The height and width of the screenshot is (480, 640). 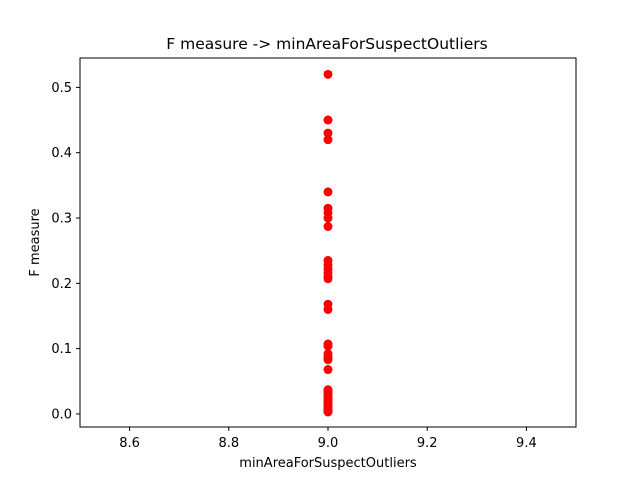 What do you see at coordinates (61, 414) in the screenshot?
I see `y-tick-label: 0.0` at bounding box center [61, 414].